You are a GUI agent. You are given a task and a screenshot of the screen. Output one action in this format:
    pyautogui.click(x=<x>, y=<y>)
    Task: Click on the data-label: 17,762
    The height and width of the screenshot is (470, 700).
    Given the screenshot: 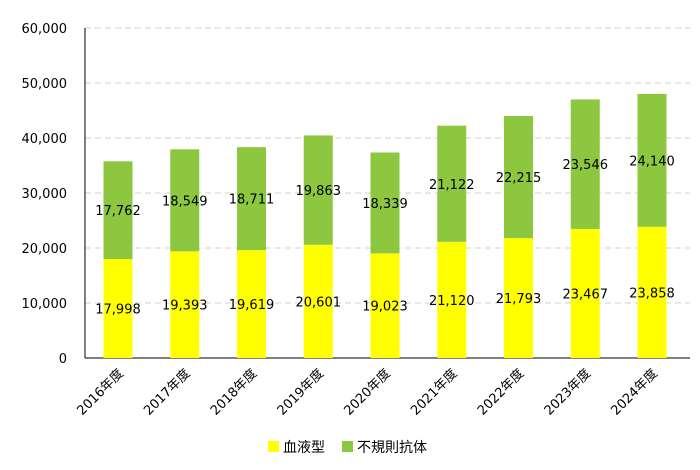 What is the action you would take?
    pyautogui.click(x=118, y=211)
    